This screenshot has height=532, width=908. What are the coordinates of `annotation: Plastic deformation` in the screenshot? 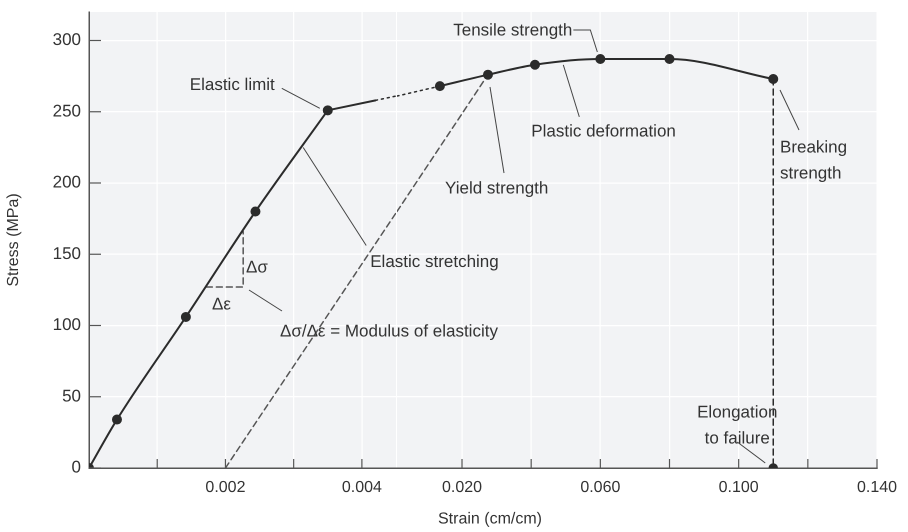 It's located at (603, 131).